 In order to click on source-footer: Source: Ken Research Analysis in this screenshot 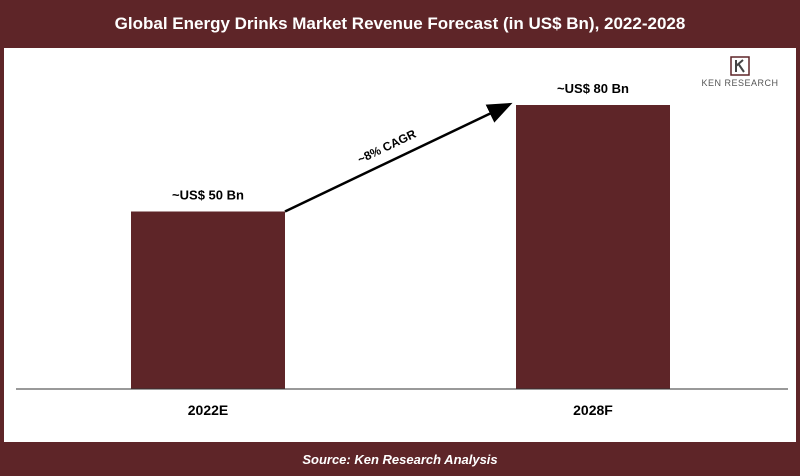, I will do `click(400, 459)`.